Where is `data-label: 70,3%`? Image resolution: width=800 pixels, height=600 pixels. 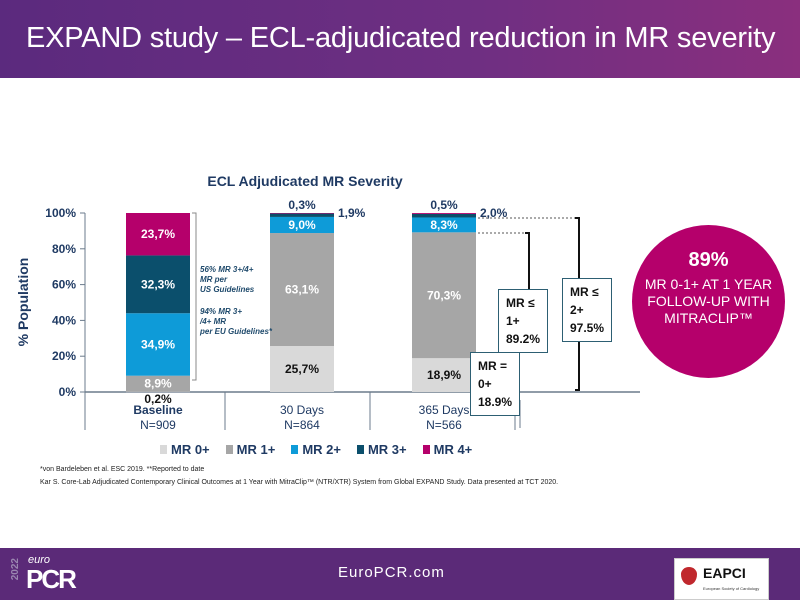 data-label: 70,3% is located at coordinates (444, 295).